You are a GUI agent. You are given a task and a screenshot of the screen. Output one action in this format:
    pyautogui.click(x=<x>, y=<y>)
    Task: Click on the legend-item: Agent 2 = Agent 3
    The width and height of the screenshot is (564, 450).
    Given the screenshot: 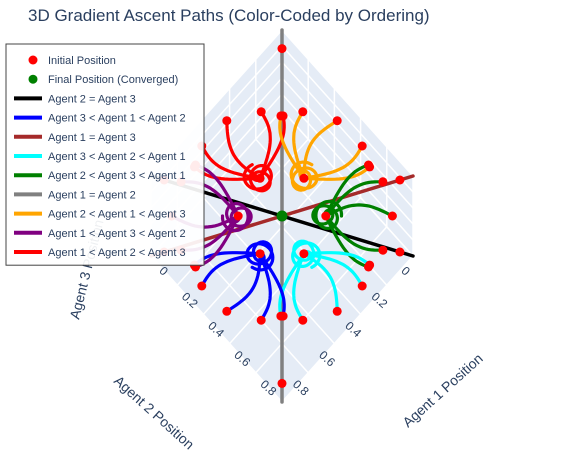 What is the action you would take?
    pyautogui.click(x=75, y=99)
    